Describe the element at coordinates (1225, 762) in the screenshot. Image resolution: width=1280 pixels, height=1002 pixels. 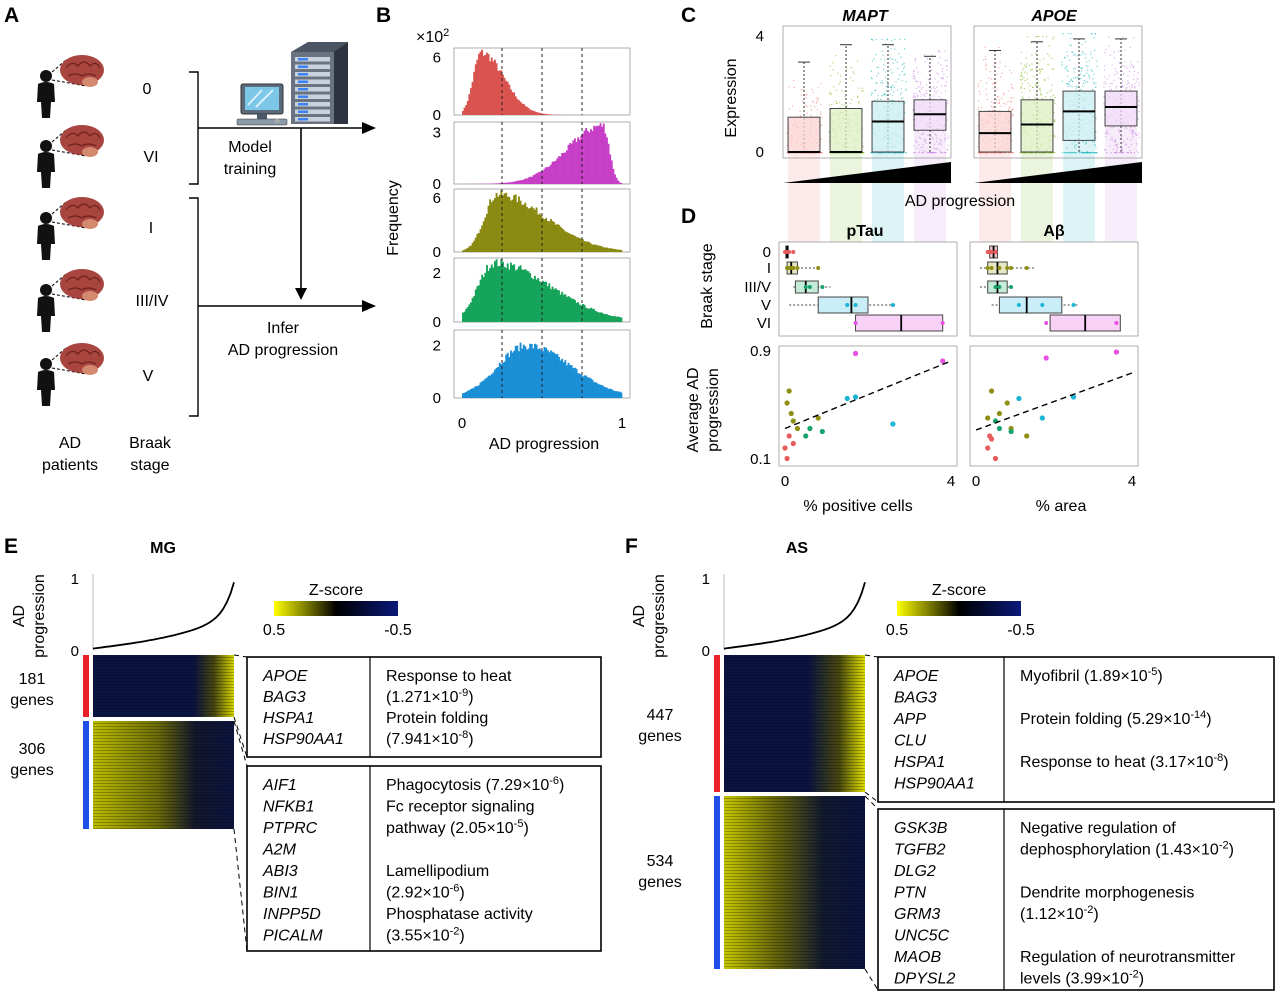
I see `go-term-part: )` at that location.